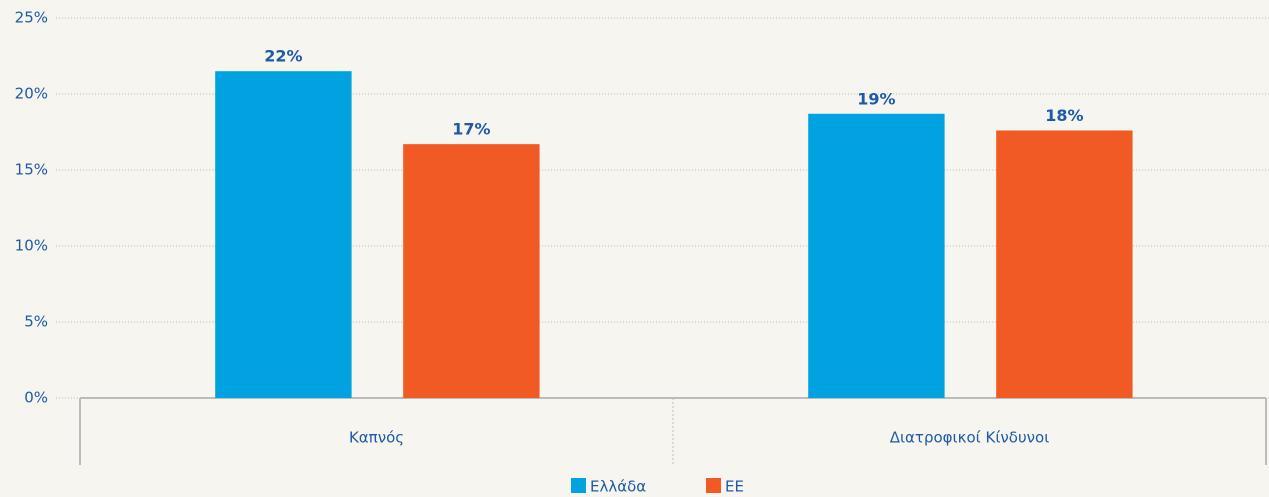 Image resolution: width=1269 pixels, height=497 pixels. What do you see at coordinates (876, 98) in the screenshot?
I see `value-label: 19%` at bounding box center [876, 98].